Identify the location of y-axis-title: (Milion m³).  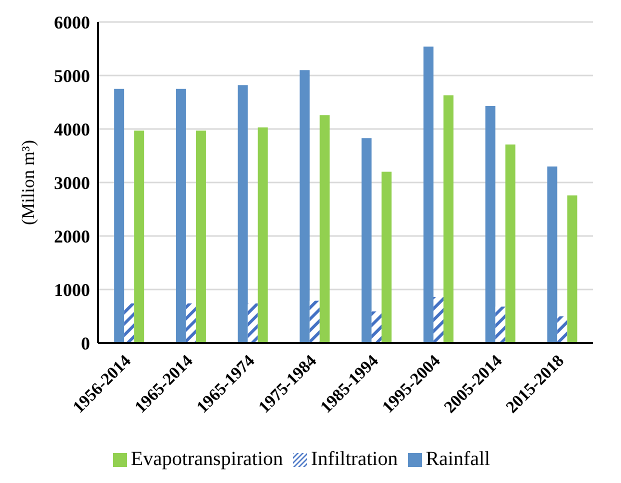
(28, 182).